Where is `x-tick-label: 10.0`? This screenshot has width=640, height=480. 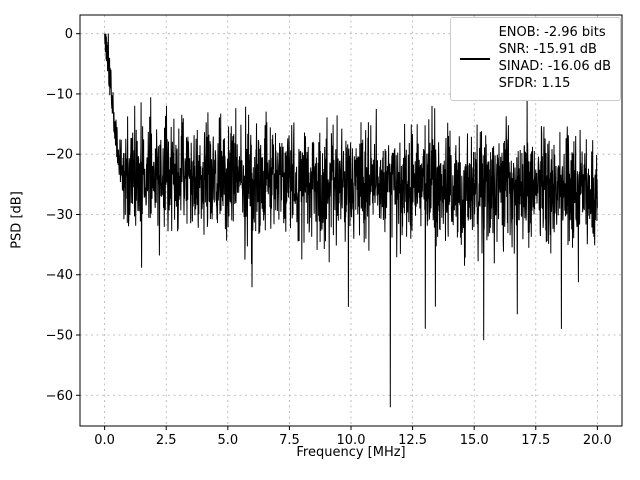
x-tick-label: 10.0 is located at coordinates (351, 440).